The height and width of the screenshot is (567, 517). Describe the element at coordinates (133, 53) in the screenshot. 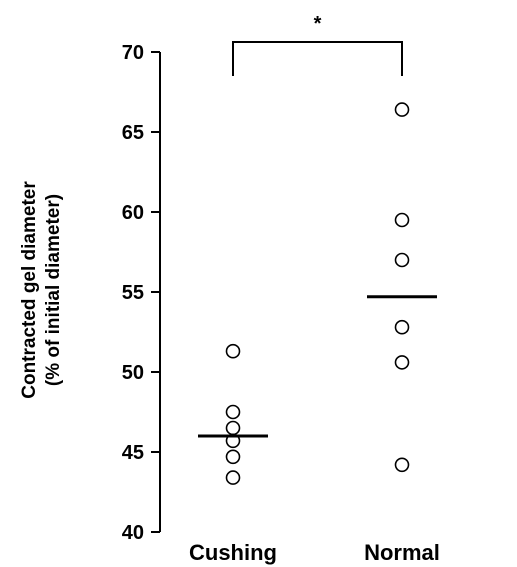

I see `y-tick-label-70: 70` at that location.